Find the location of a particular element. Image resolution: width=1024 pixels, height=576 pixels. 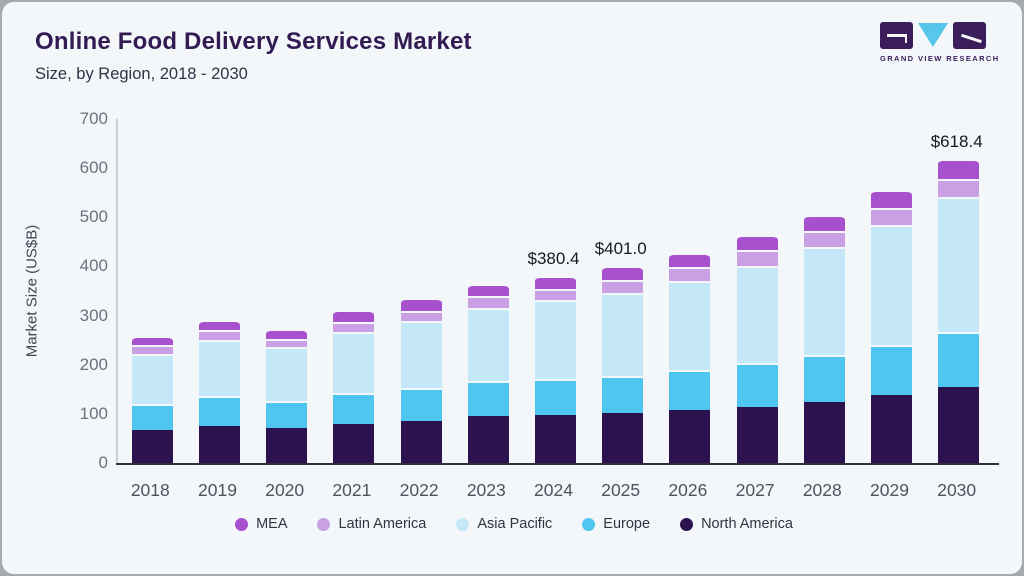

bar-segment-2020-europe is located at coordinates (287, 414).